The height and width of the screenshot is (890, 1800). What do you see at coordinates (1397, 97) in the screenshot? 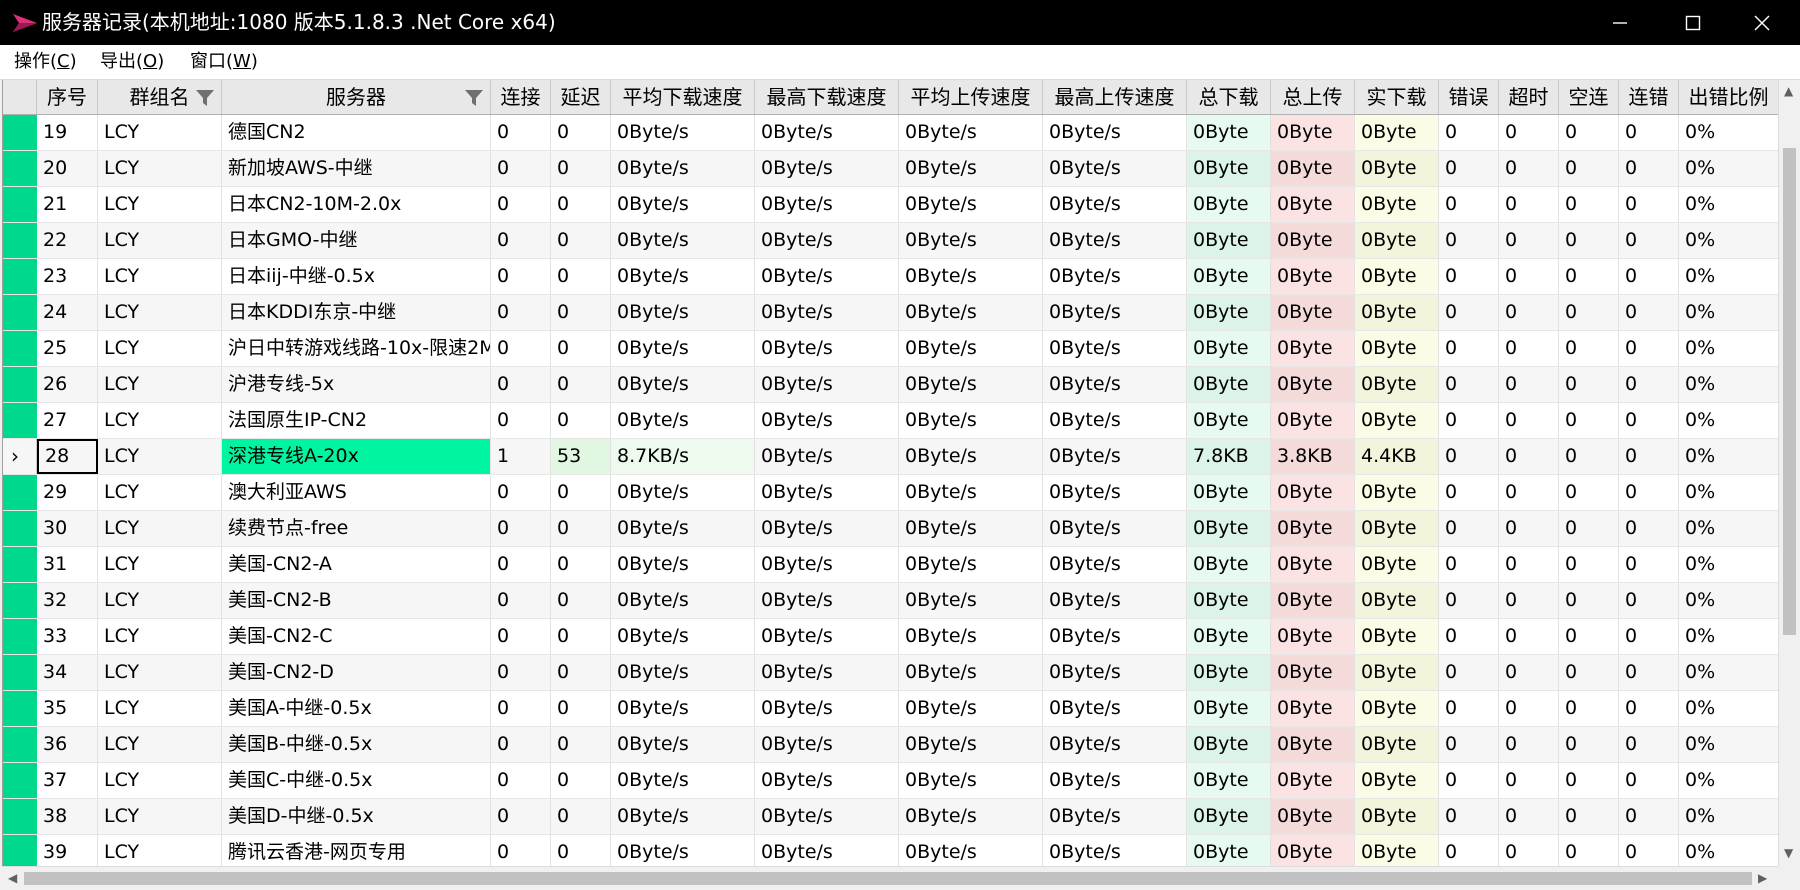
I see `column-header-real-download: 实下载` at bounding box center [1397, 97].